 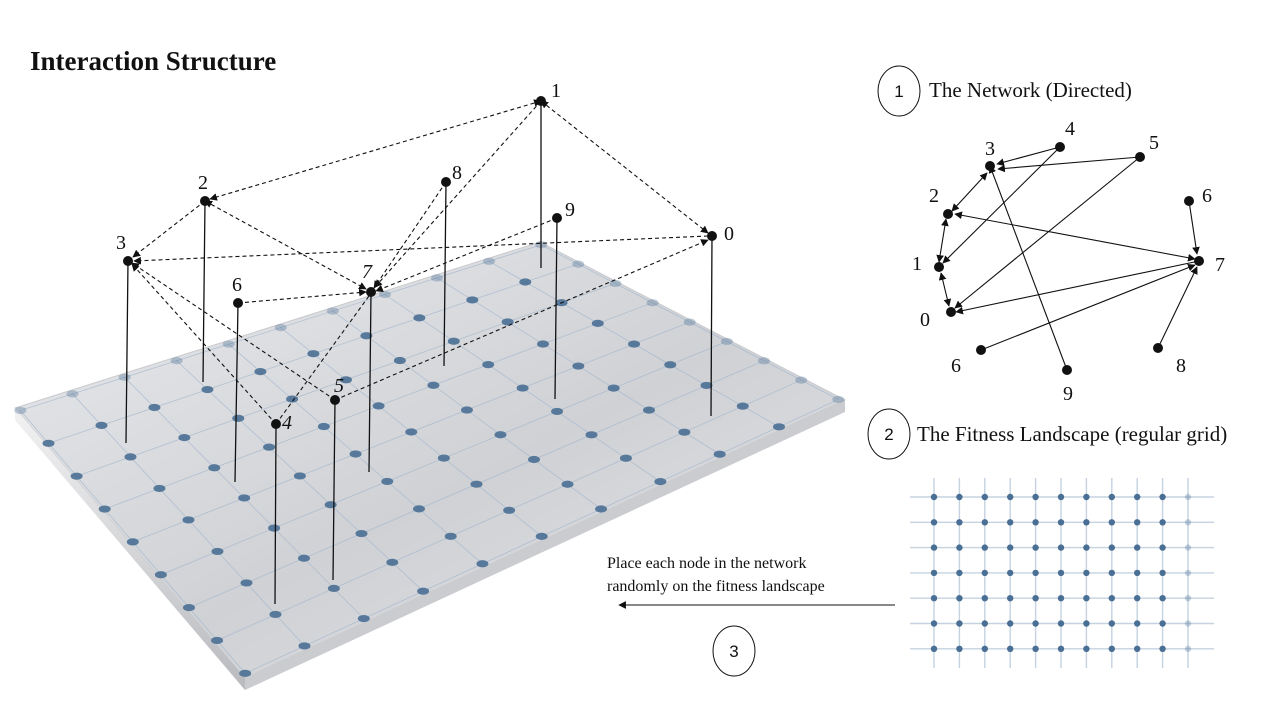 I want to click on svg-text: 5, so click(x=1154, y=143).